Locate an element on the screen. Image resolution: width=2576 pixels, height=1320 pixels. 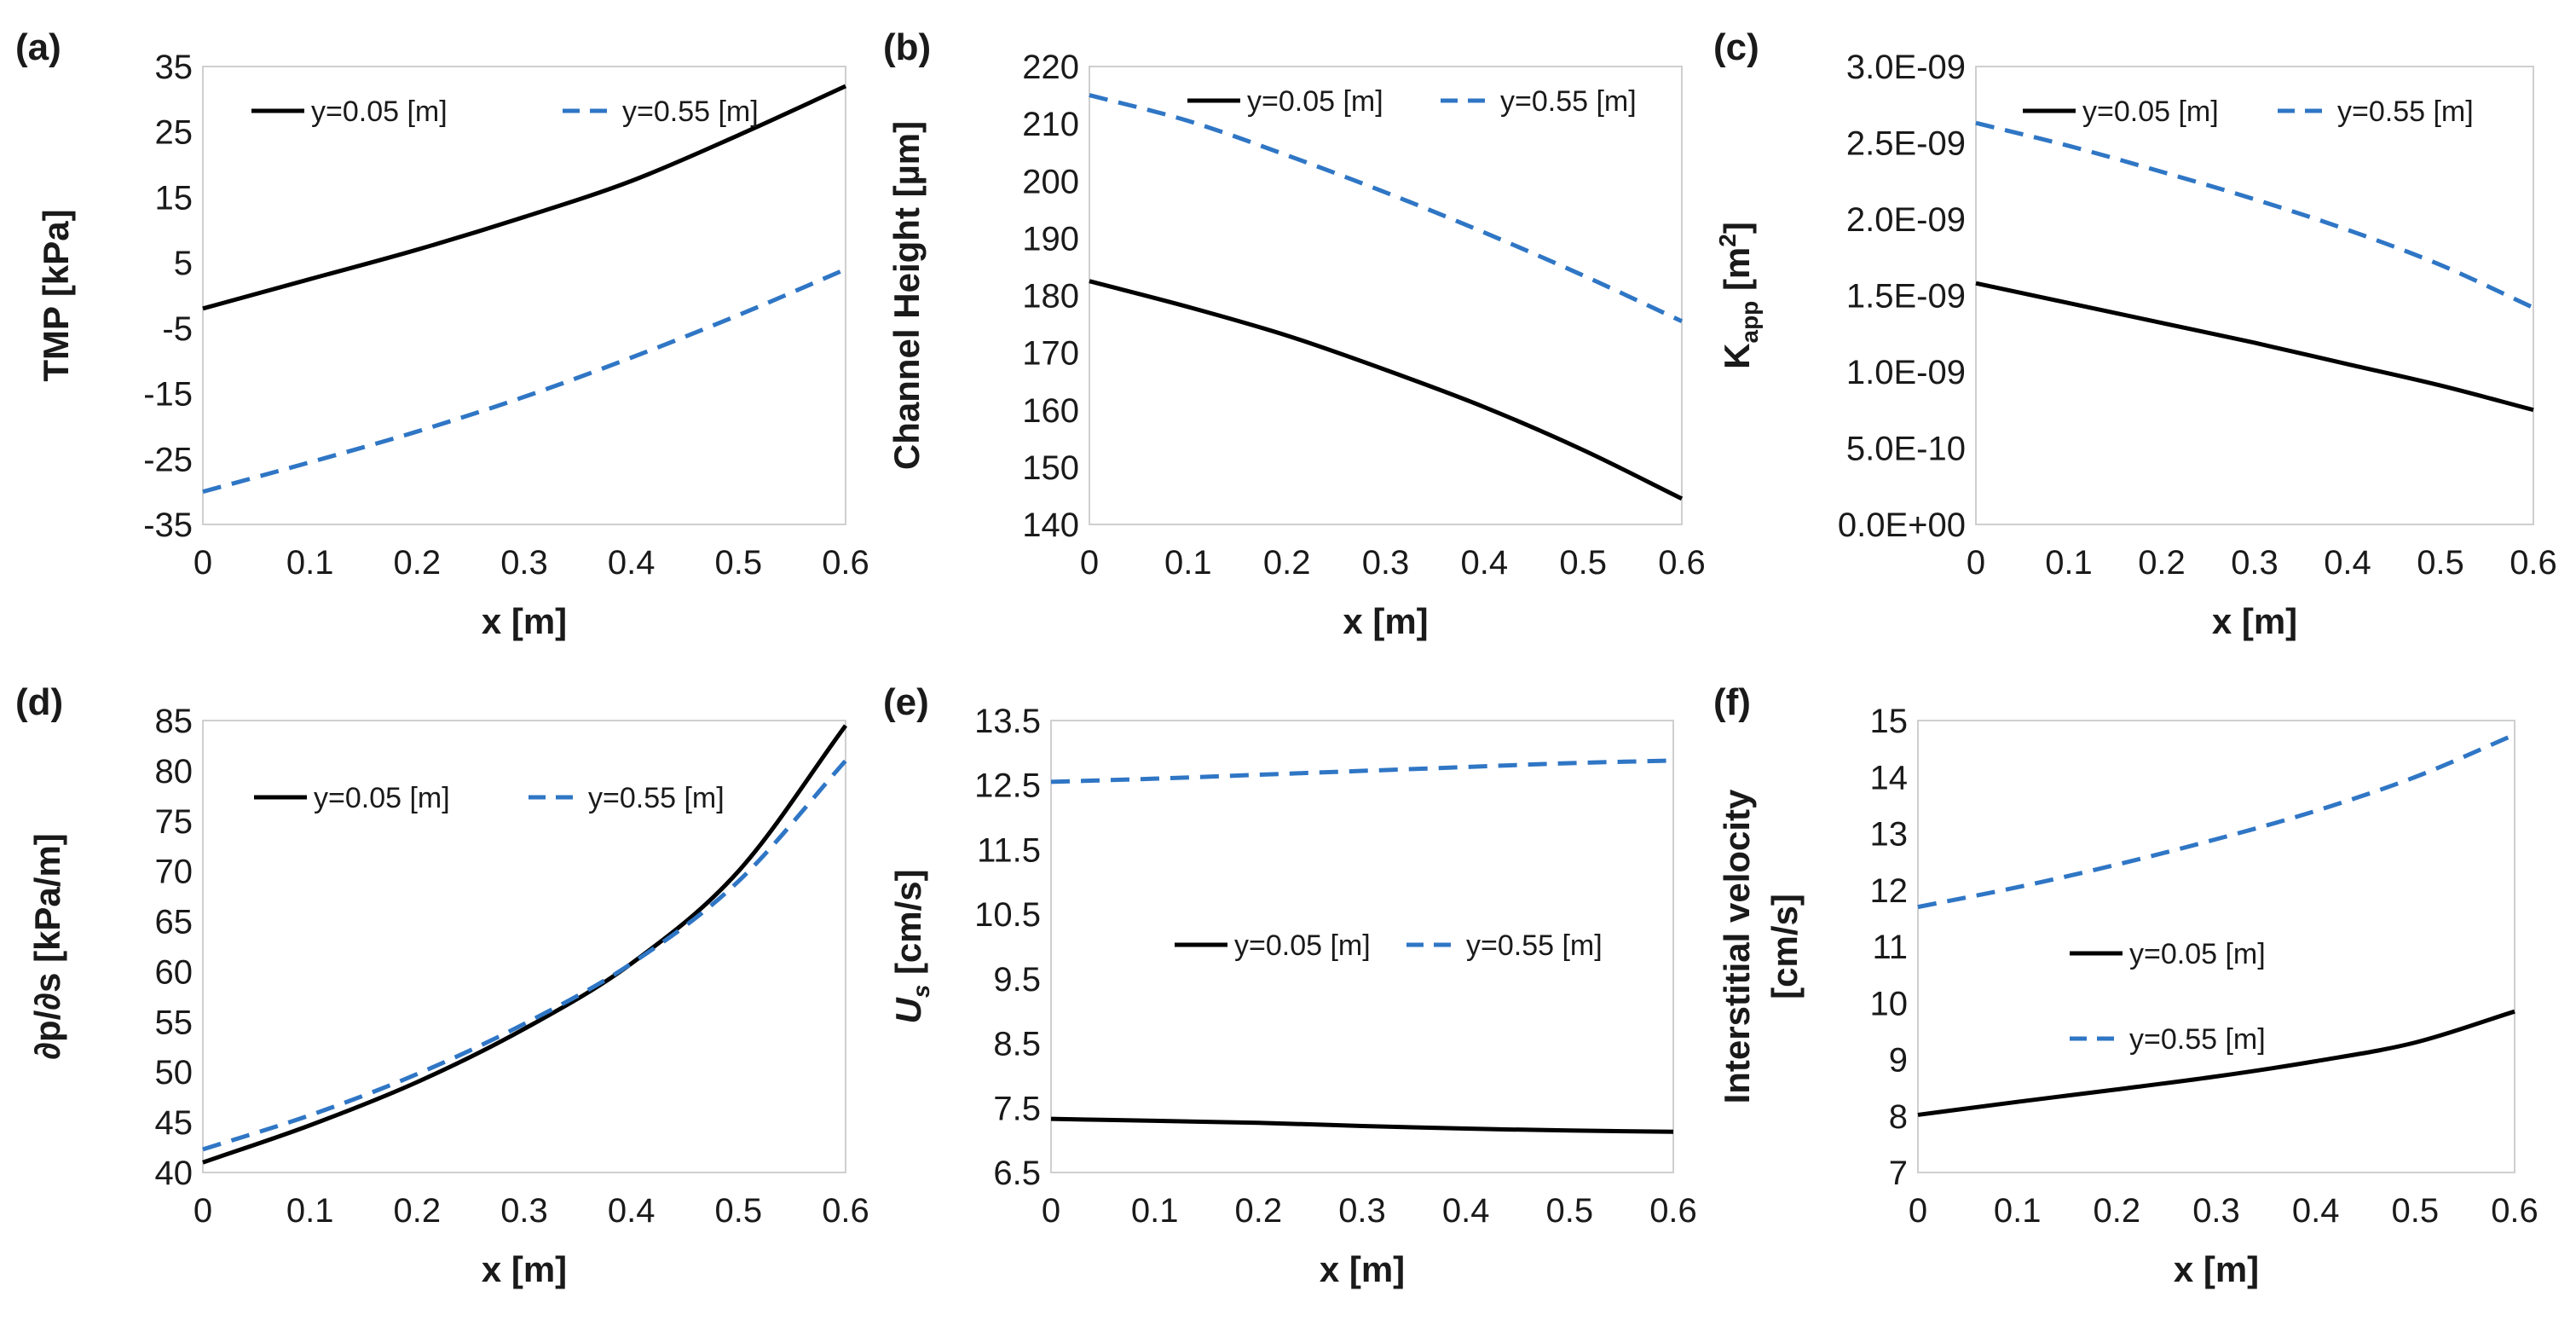
y-tick-label: 12 is located at coordinates (1889, 891).